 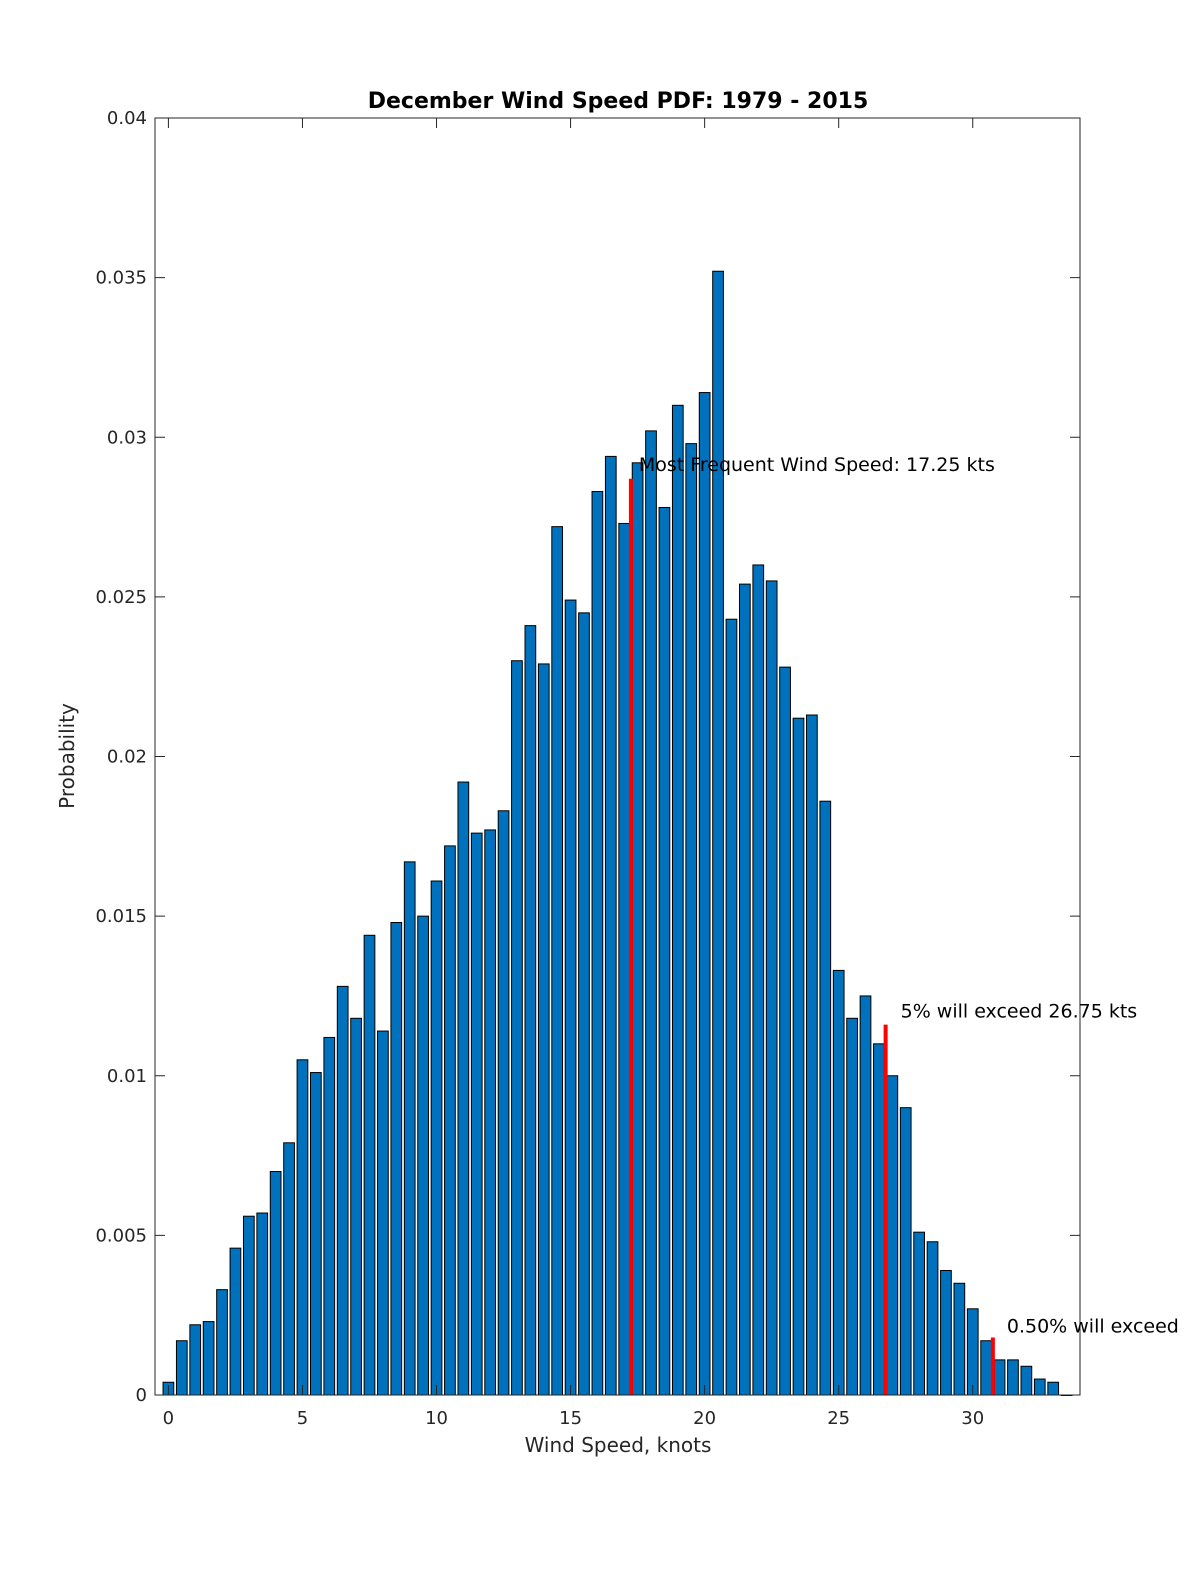 I want to click on y-tick-label: 0.02, so click(x=127, y=757).